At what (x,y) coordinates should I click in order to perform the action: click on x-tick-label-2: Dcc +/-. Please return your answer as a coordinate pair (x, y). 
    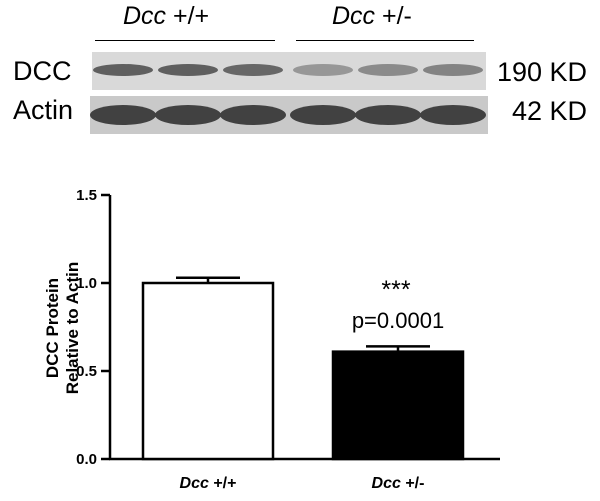
    Looking at the image, I should click on (398, 483).